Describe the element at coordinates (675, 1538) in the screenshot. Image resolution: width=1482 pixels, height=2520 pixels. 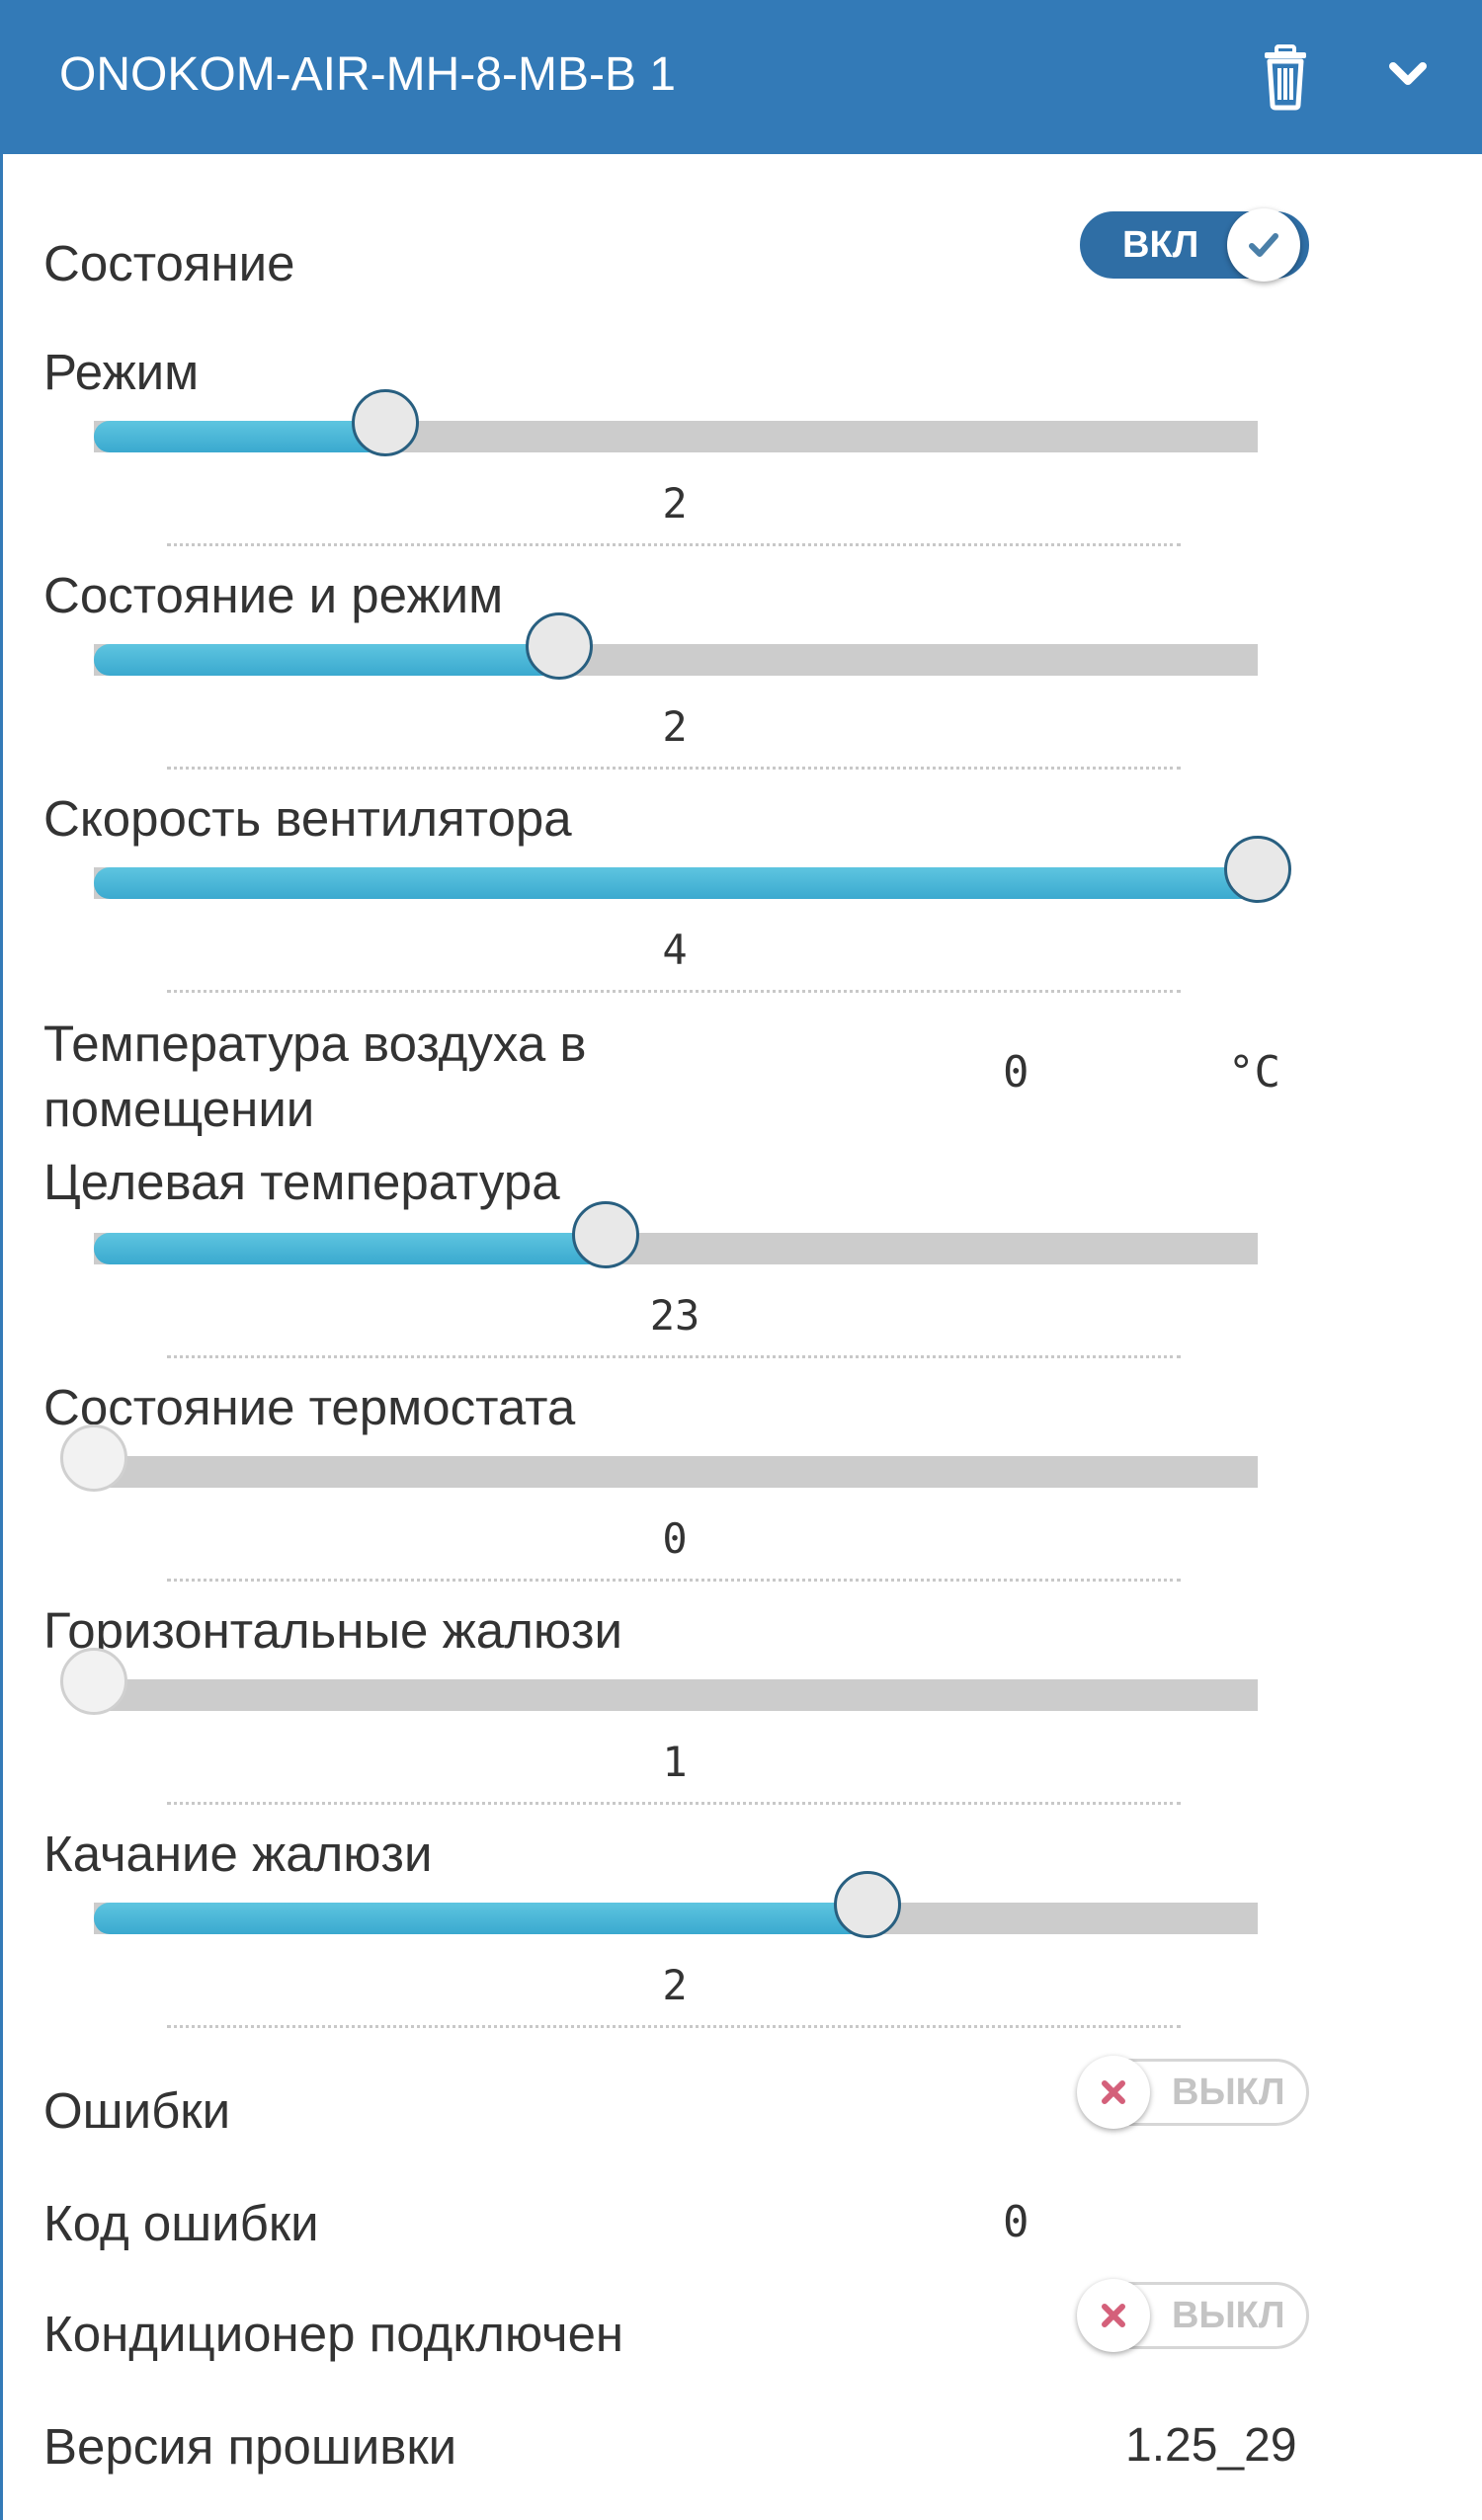
I see `thermostat-state-value: 0` at that location.